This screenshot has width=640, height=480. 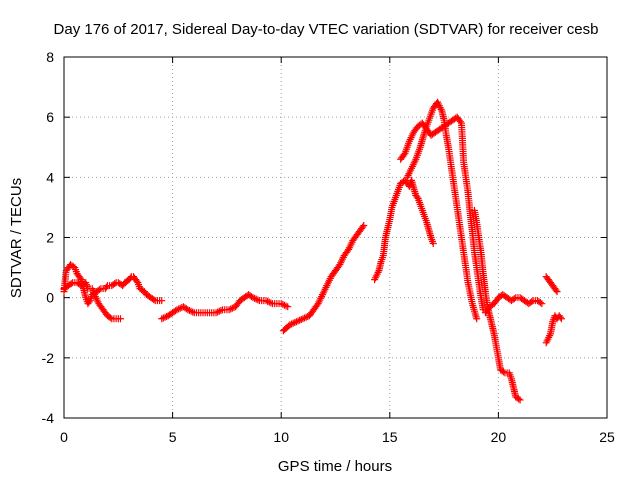 I want to click on y-tick-label: 8, so click(x=50, y=57).